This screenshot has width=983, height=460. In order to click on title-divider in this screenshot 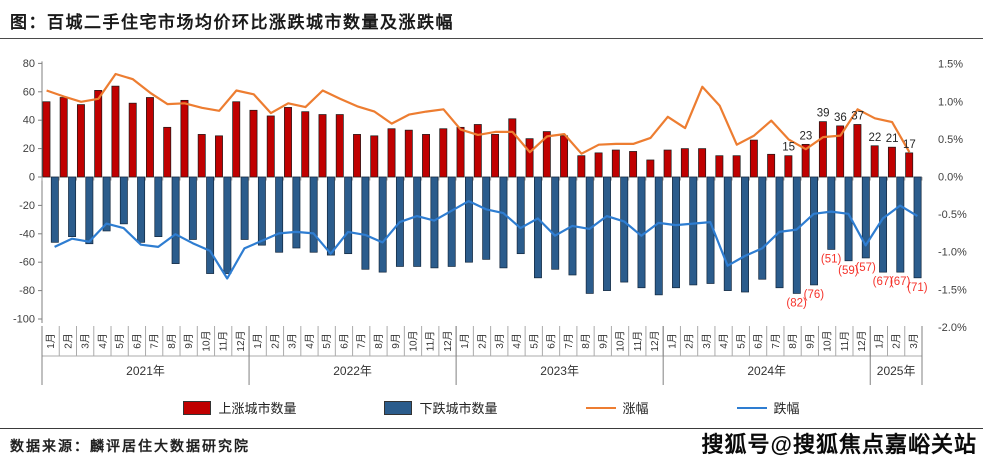, I will do `click(491, 38)`.